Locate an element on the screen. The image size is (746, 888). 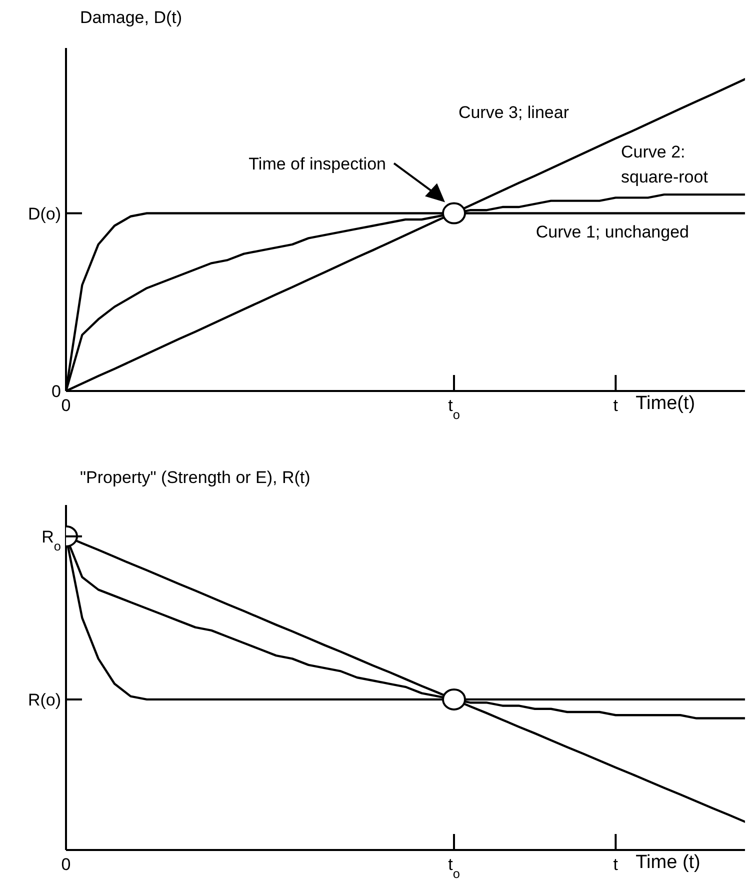
text: 0 is located at coordinates (56, 391).